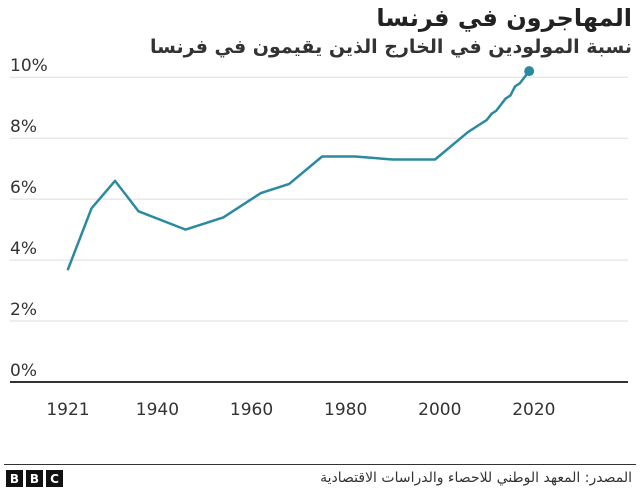 The image size is (640, 493). Describe the element at coordinates (29, 218) in the screenshot. I see `y-axis-ticks: 0% 2% 4% 6% 8% 10%` at that location.